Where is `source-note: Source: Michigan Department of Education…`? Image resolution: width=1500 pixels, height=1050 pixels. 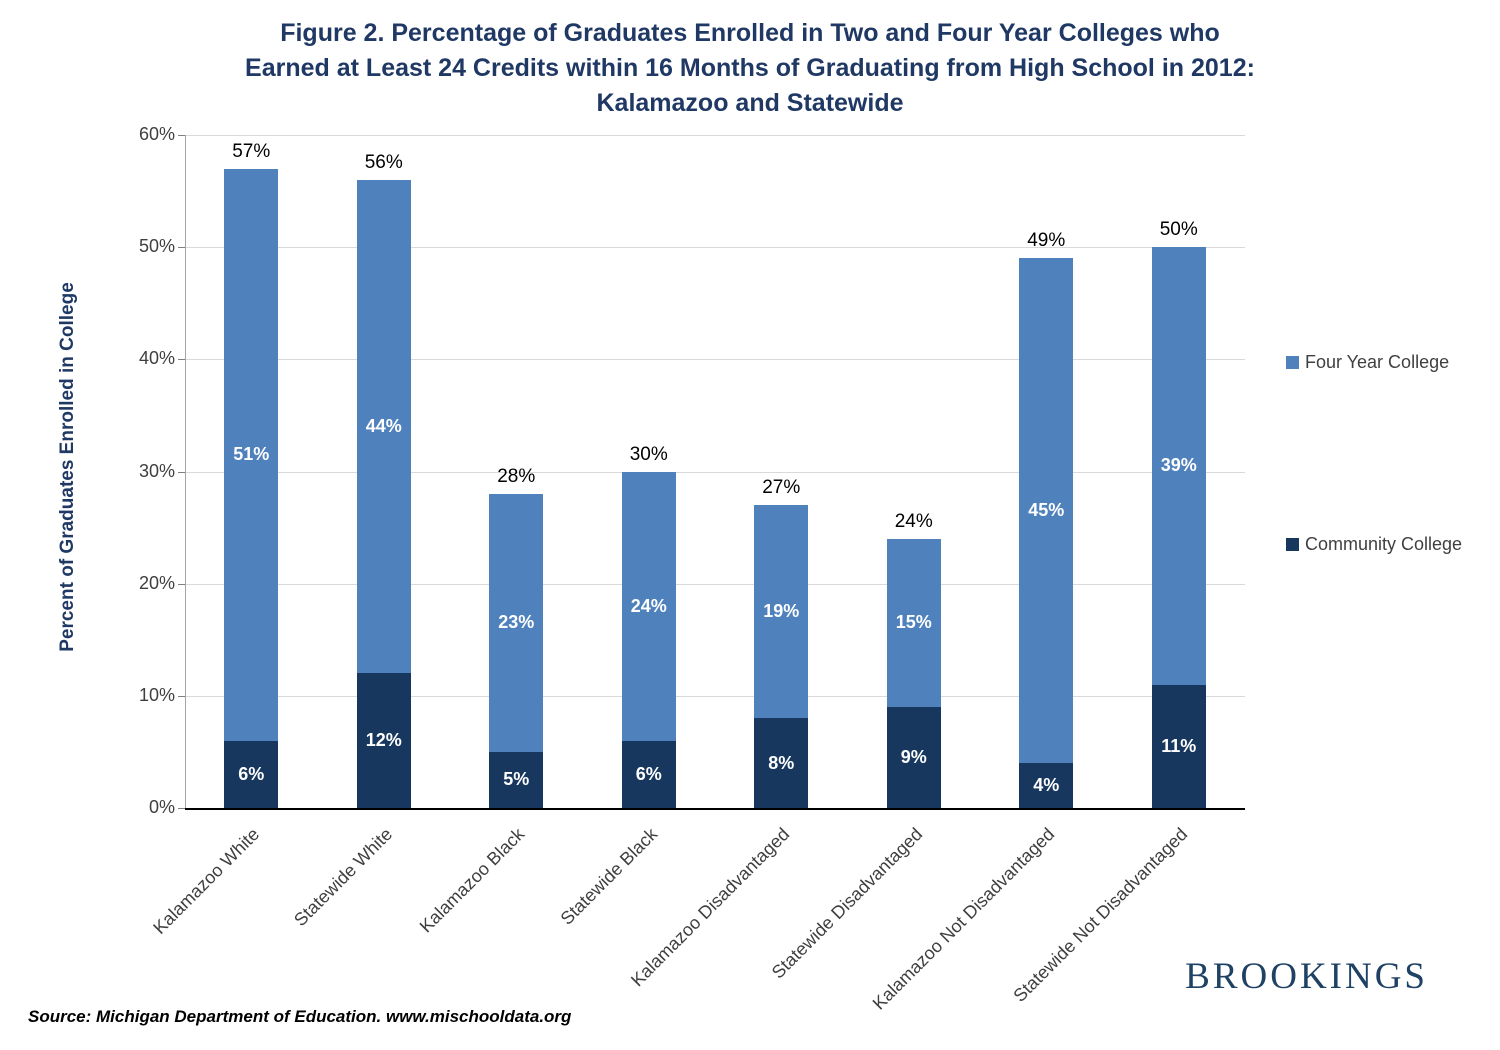 source-note: Source: Michigan Department of Education… is located at coordinates (300, 1016).